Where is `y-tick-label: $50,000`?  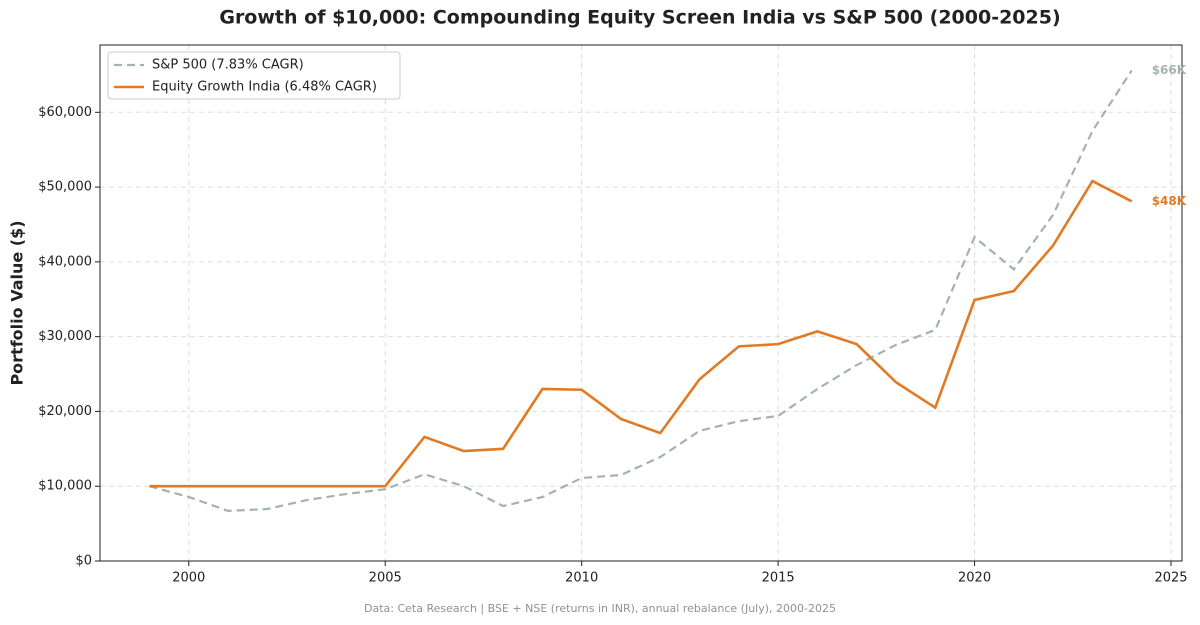 y-tick-label: $50,000 is located at coordinates (65, 187).